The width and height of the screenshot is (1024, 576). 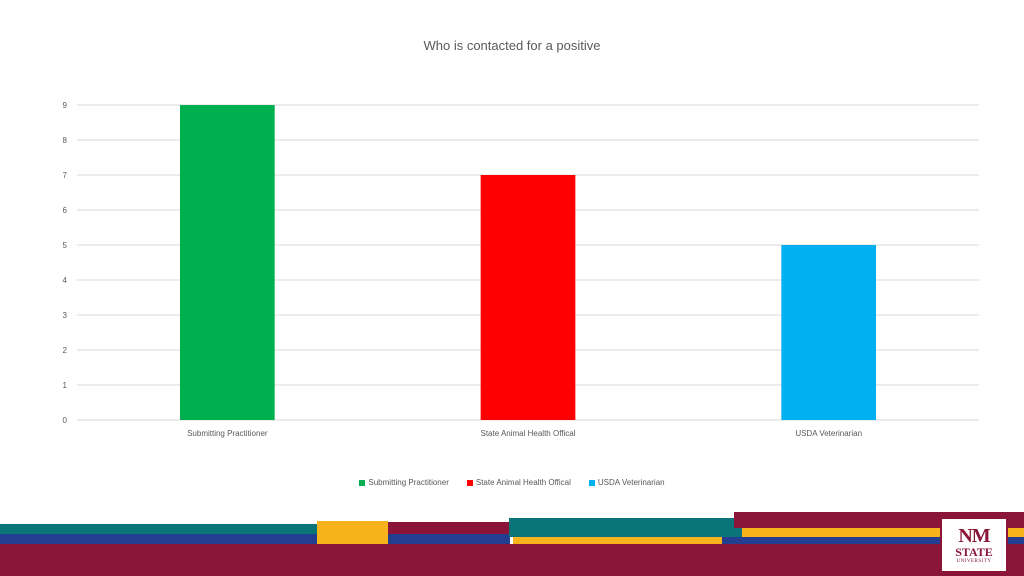 I want to click on y-tick-label: 2, so click(x=65, y=350).